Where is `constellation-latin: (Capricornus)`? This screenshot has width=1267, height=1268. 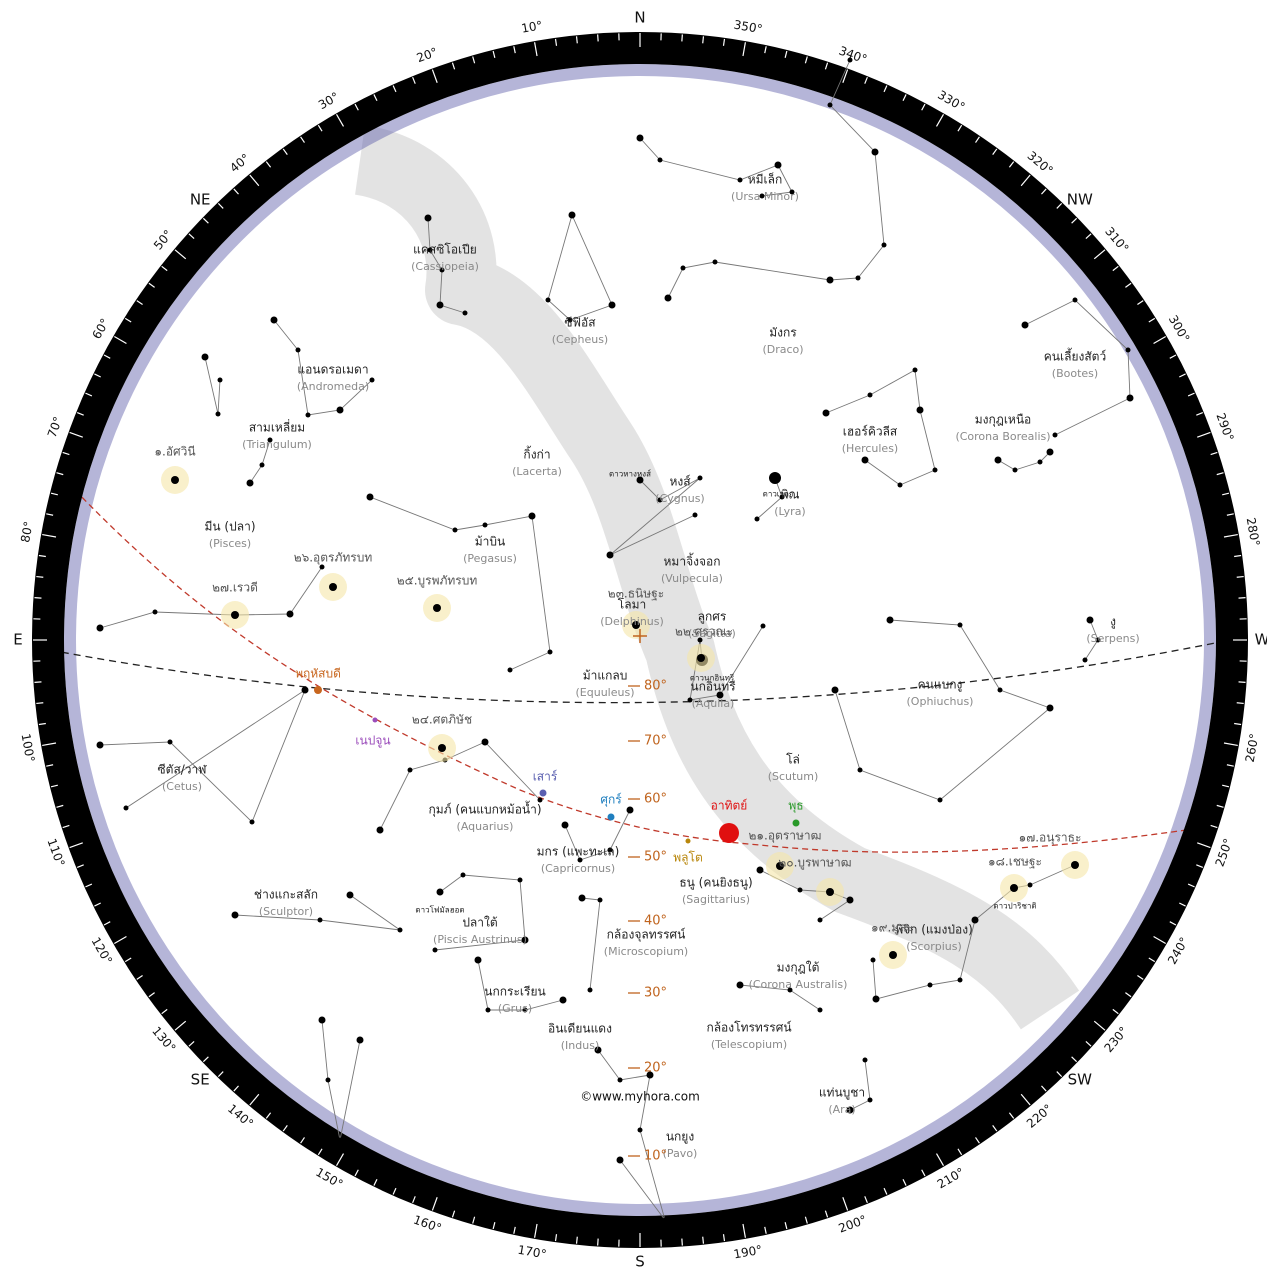 constellation-latin: (Capricornus) is located at coordinates (578, 868).